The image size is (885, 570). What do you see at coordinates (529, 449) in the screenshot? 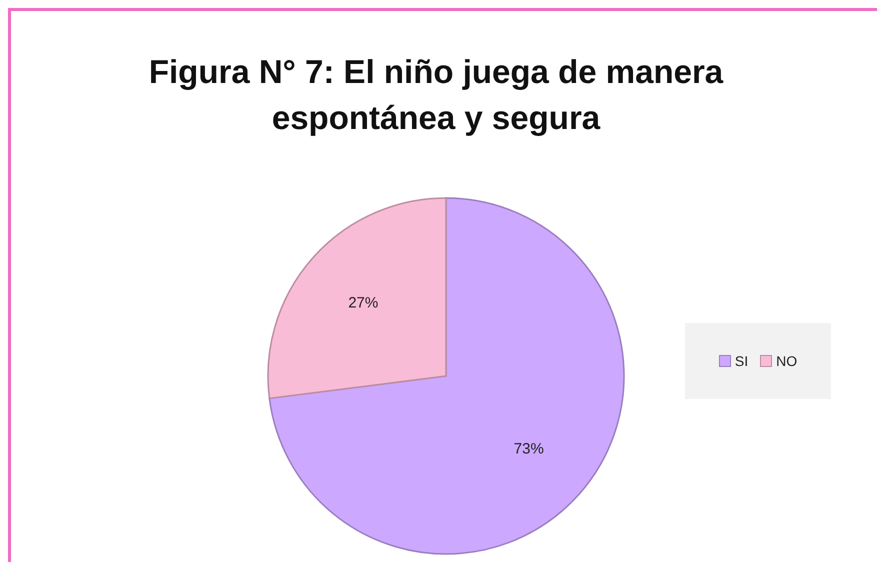
I see `data-label: 73%` at bounding box center [529, 449].